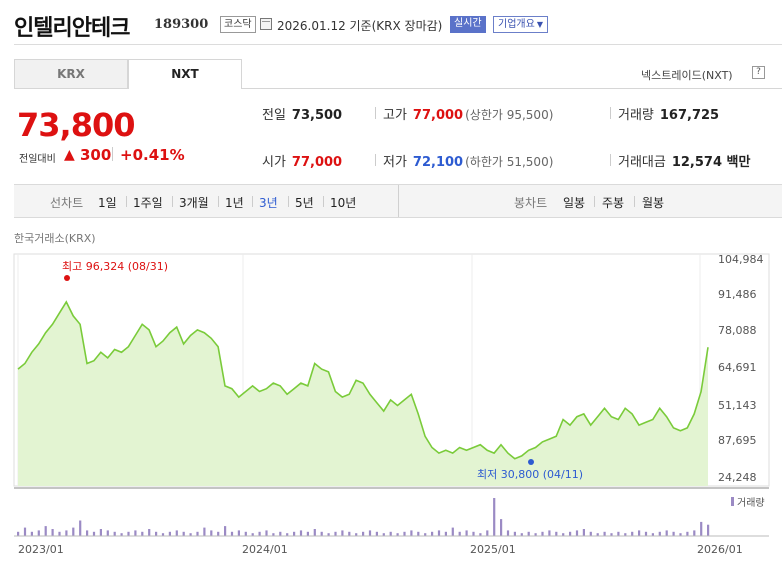  Describe the element at coordinates (148, 203) in the screenshot. I see `period-1w: 1주일` at that location.